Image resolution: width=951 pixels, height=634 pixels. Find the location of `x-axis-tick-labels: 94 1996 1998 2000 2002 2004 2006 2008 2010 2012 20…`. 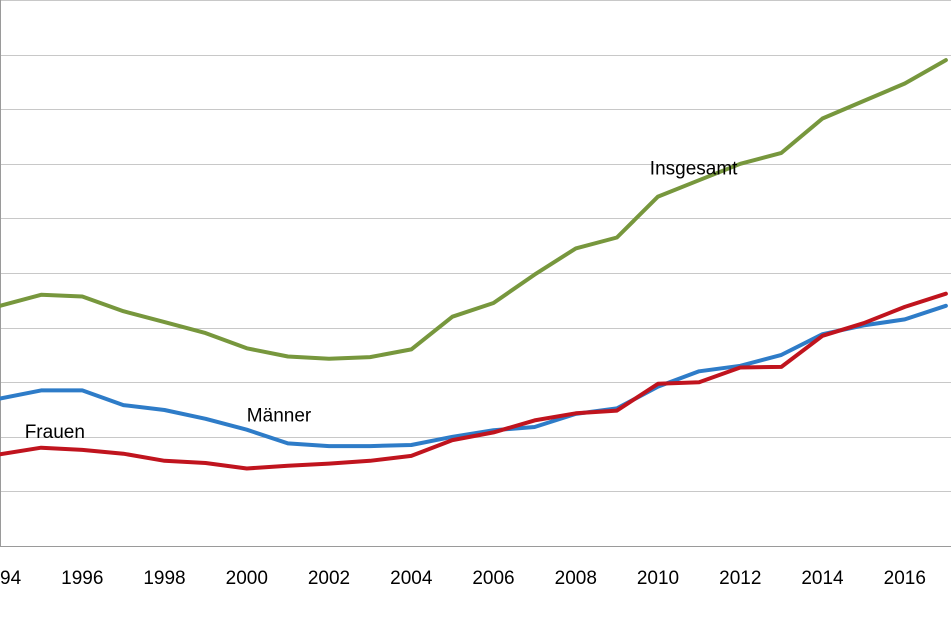

x-axis-tick-labels: 94 1996 1998 2000 2002 2004 2006 2008 2010 2012 20… is located at coordinates (463, 578).